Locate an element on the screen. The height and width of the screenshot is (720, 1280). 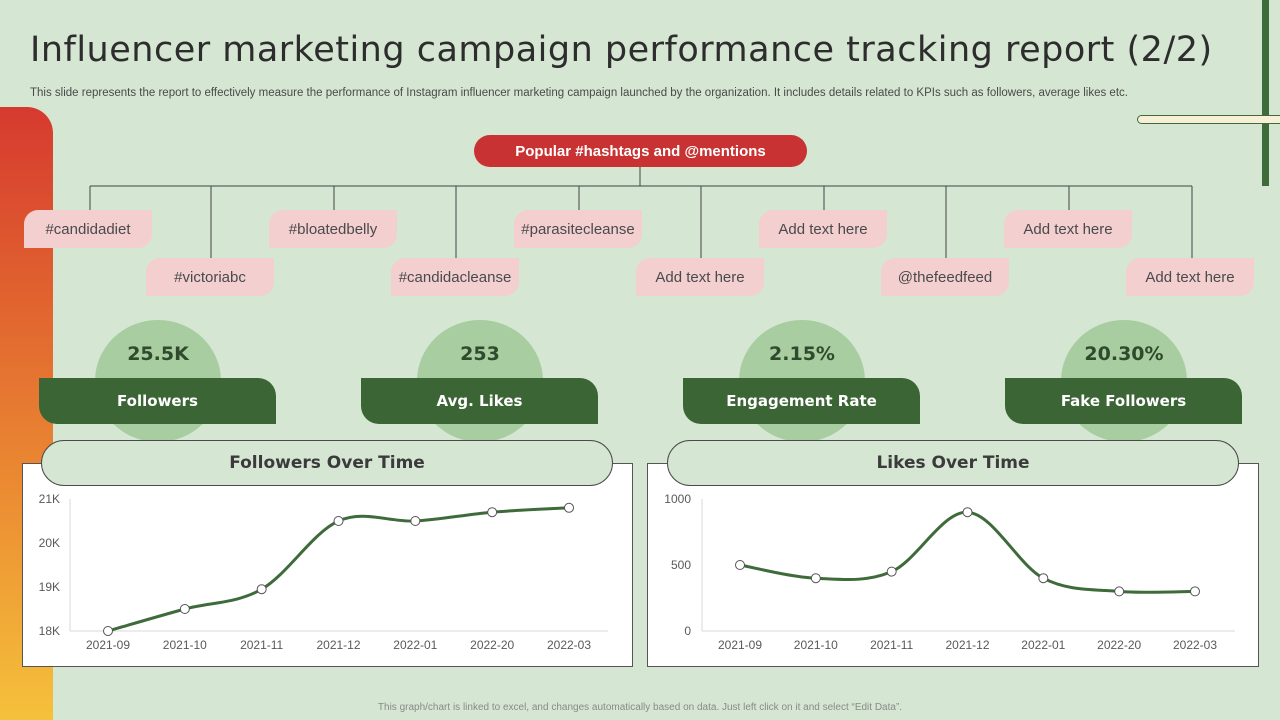
followers-chart-title: Followers Over Time is located at coordinates (327, 463).